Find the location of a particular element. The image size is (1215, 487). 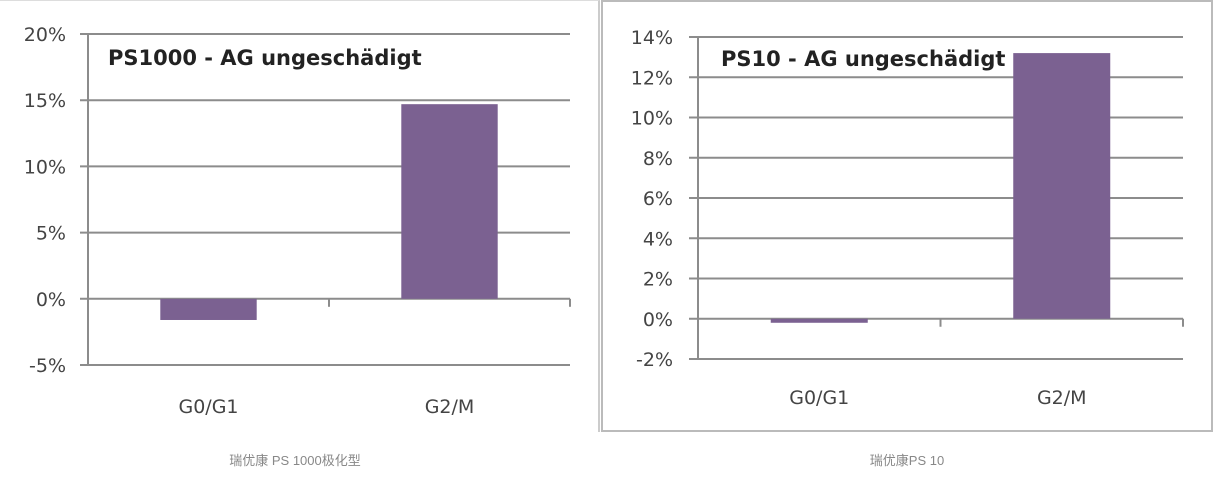

y-tick-label: 20% is located at coordinates (45, 35).